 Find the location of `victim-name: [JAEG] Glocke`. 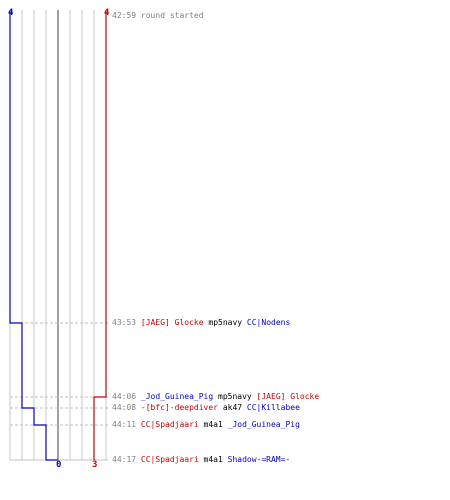

victim-name: [JAEG] Glocke is located at coordinates (288, 396).